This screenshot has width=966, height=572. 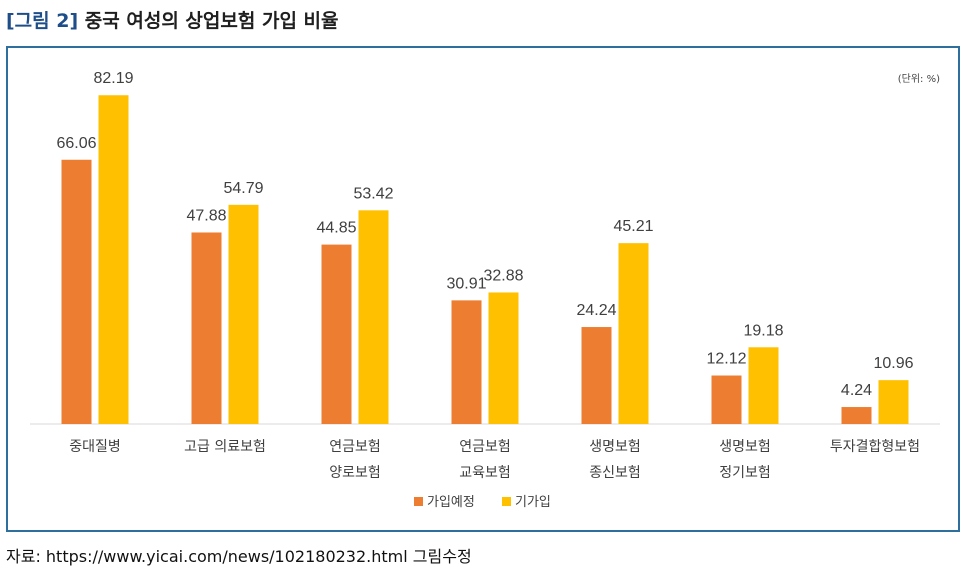 What do you see at coordinates (225, 447) in the screenshot?
I see `category-label: 고급 의료보험` at bounding box center [225, 447].